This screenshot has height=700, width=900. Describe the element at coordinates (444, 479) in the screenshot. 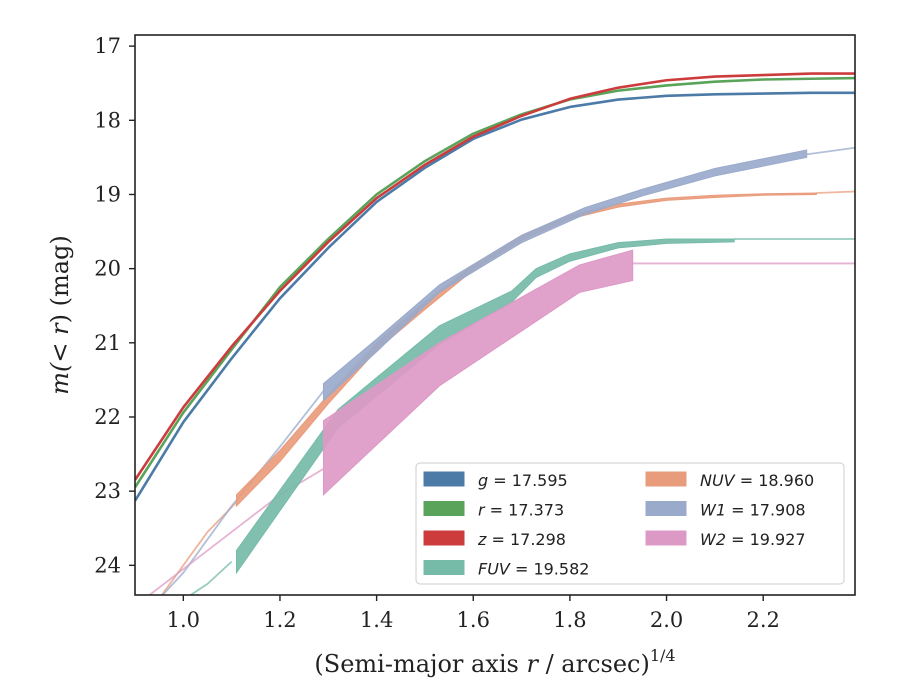

I see `legend-swatch-g` at that location.